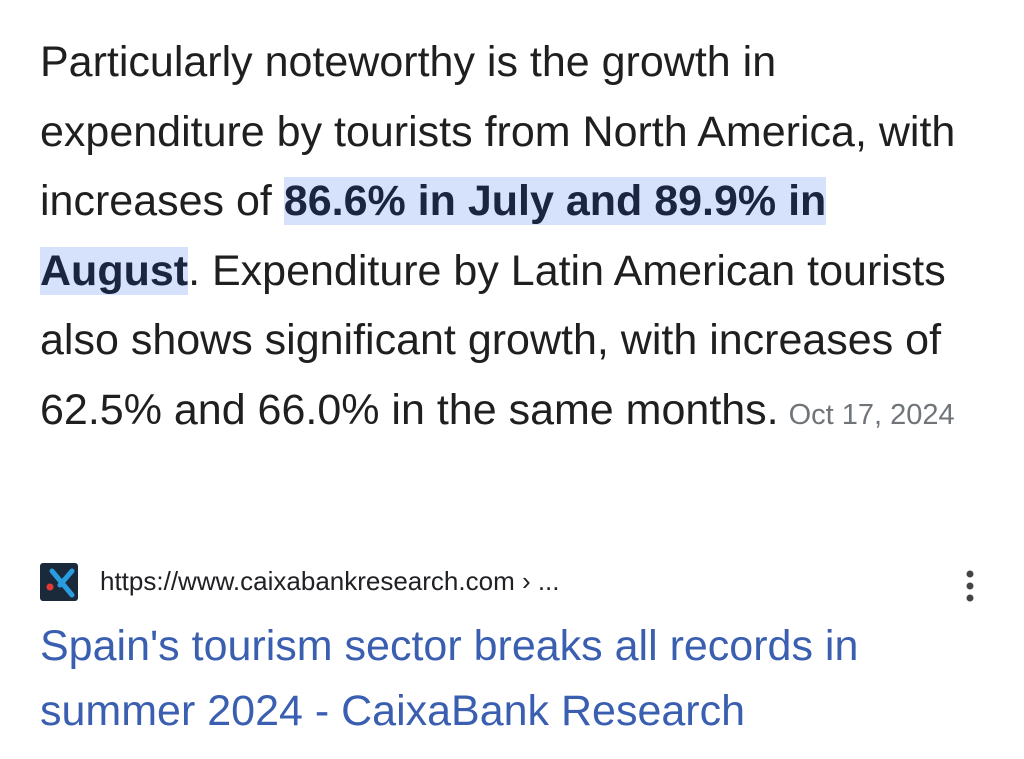  What do you see at coordinates (59, 582) in the screenshot?
I see `favicon` at bounding box center [59, 582].